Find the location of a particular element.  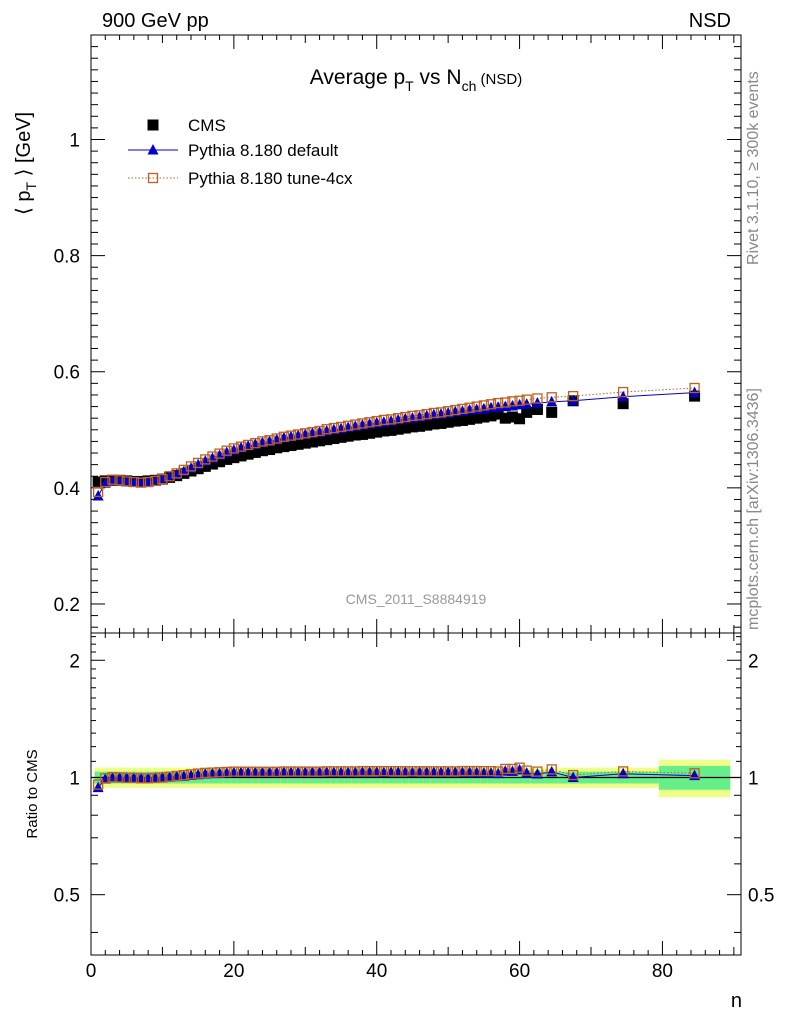

pythia-default-point is located at coordinates (98, 495).